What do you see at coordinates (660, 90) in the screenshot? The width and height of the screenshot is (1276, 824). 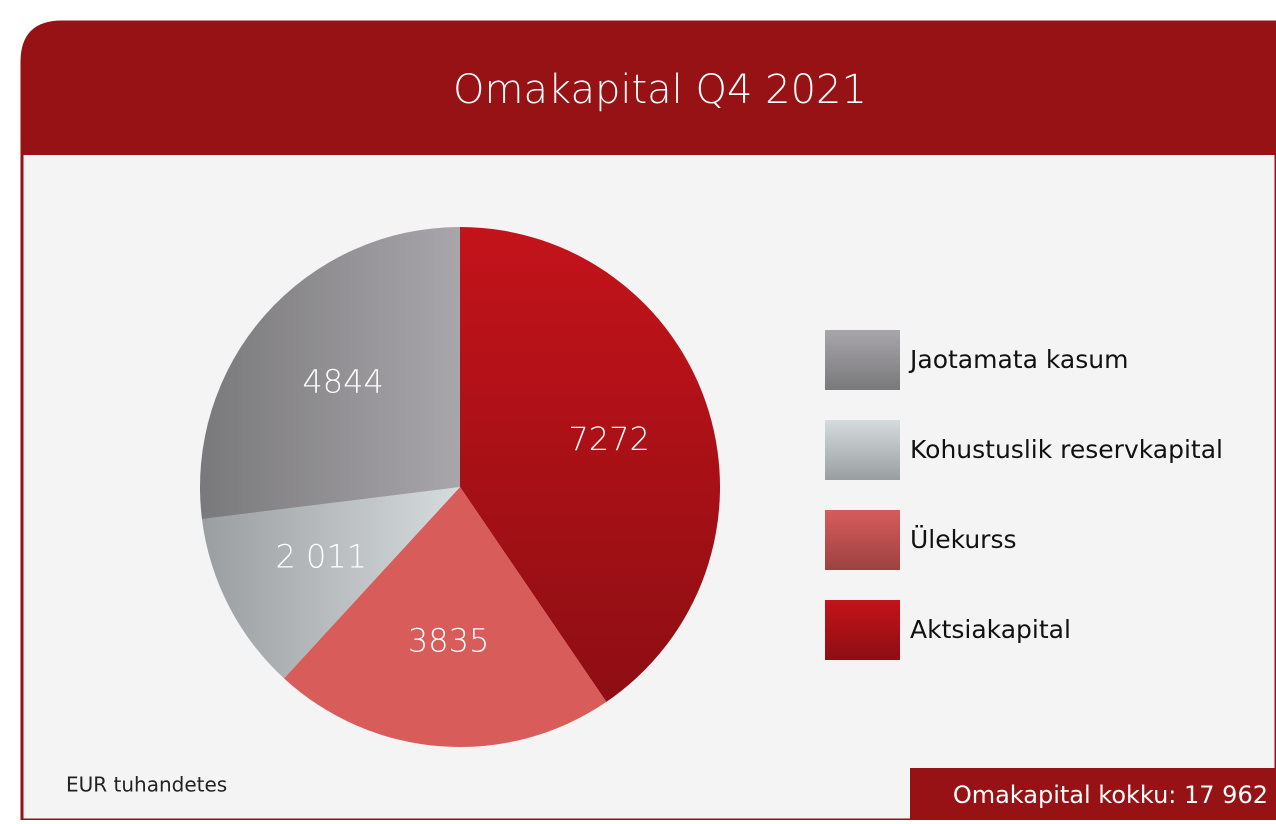 I see `chart-title: Omakapital Q4 2021` at bounding box center [660, 90].